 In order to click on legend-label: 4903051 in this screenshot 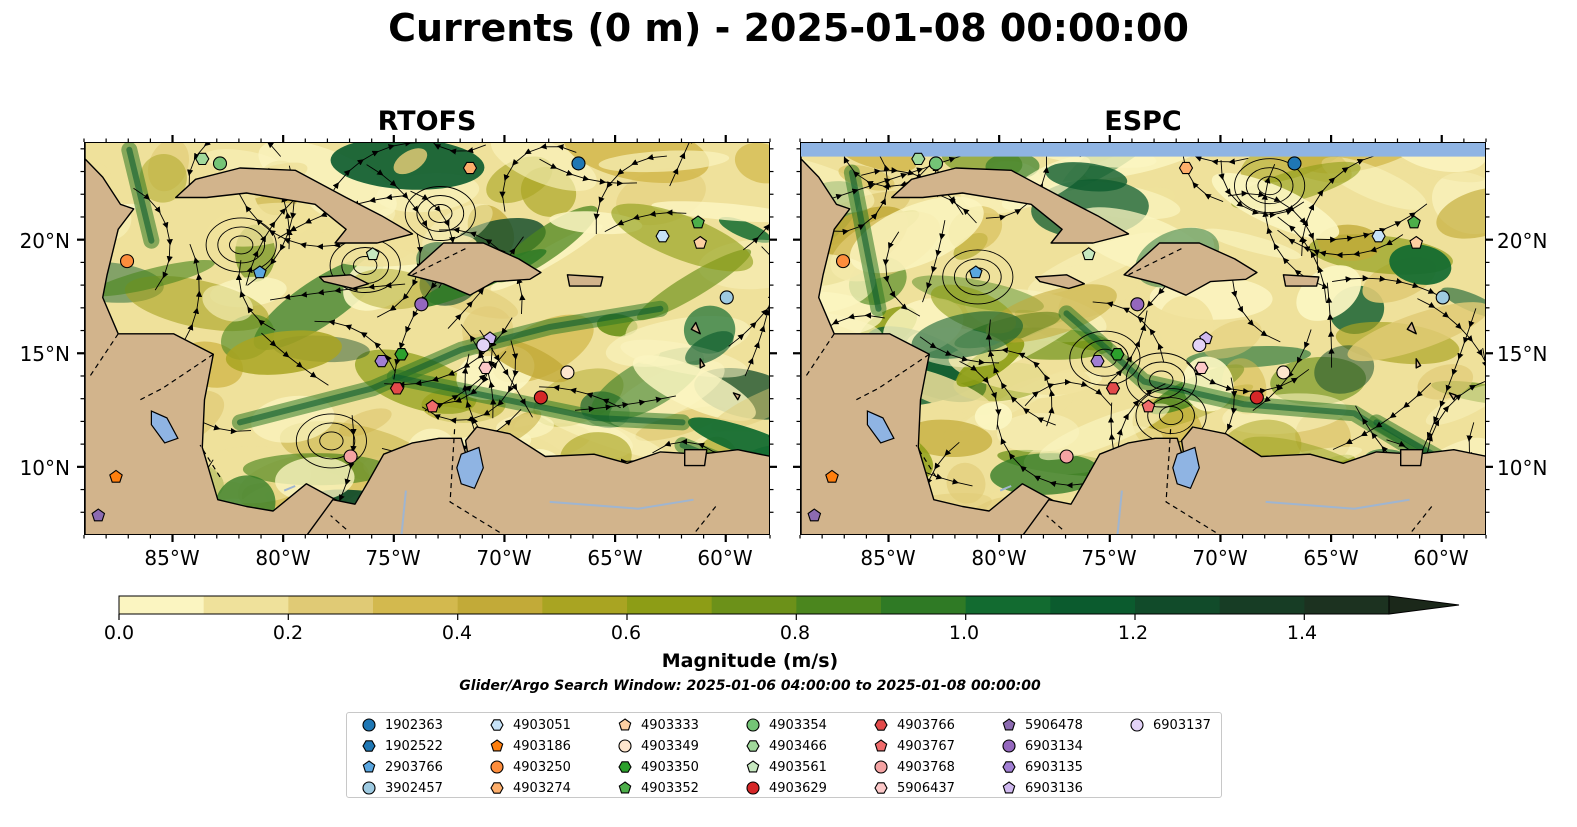, I will do `click(542, 725)`.